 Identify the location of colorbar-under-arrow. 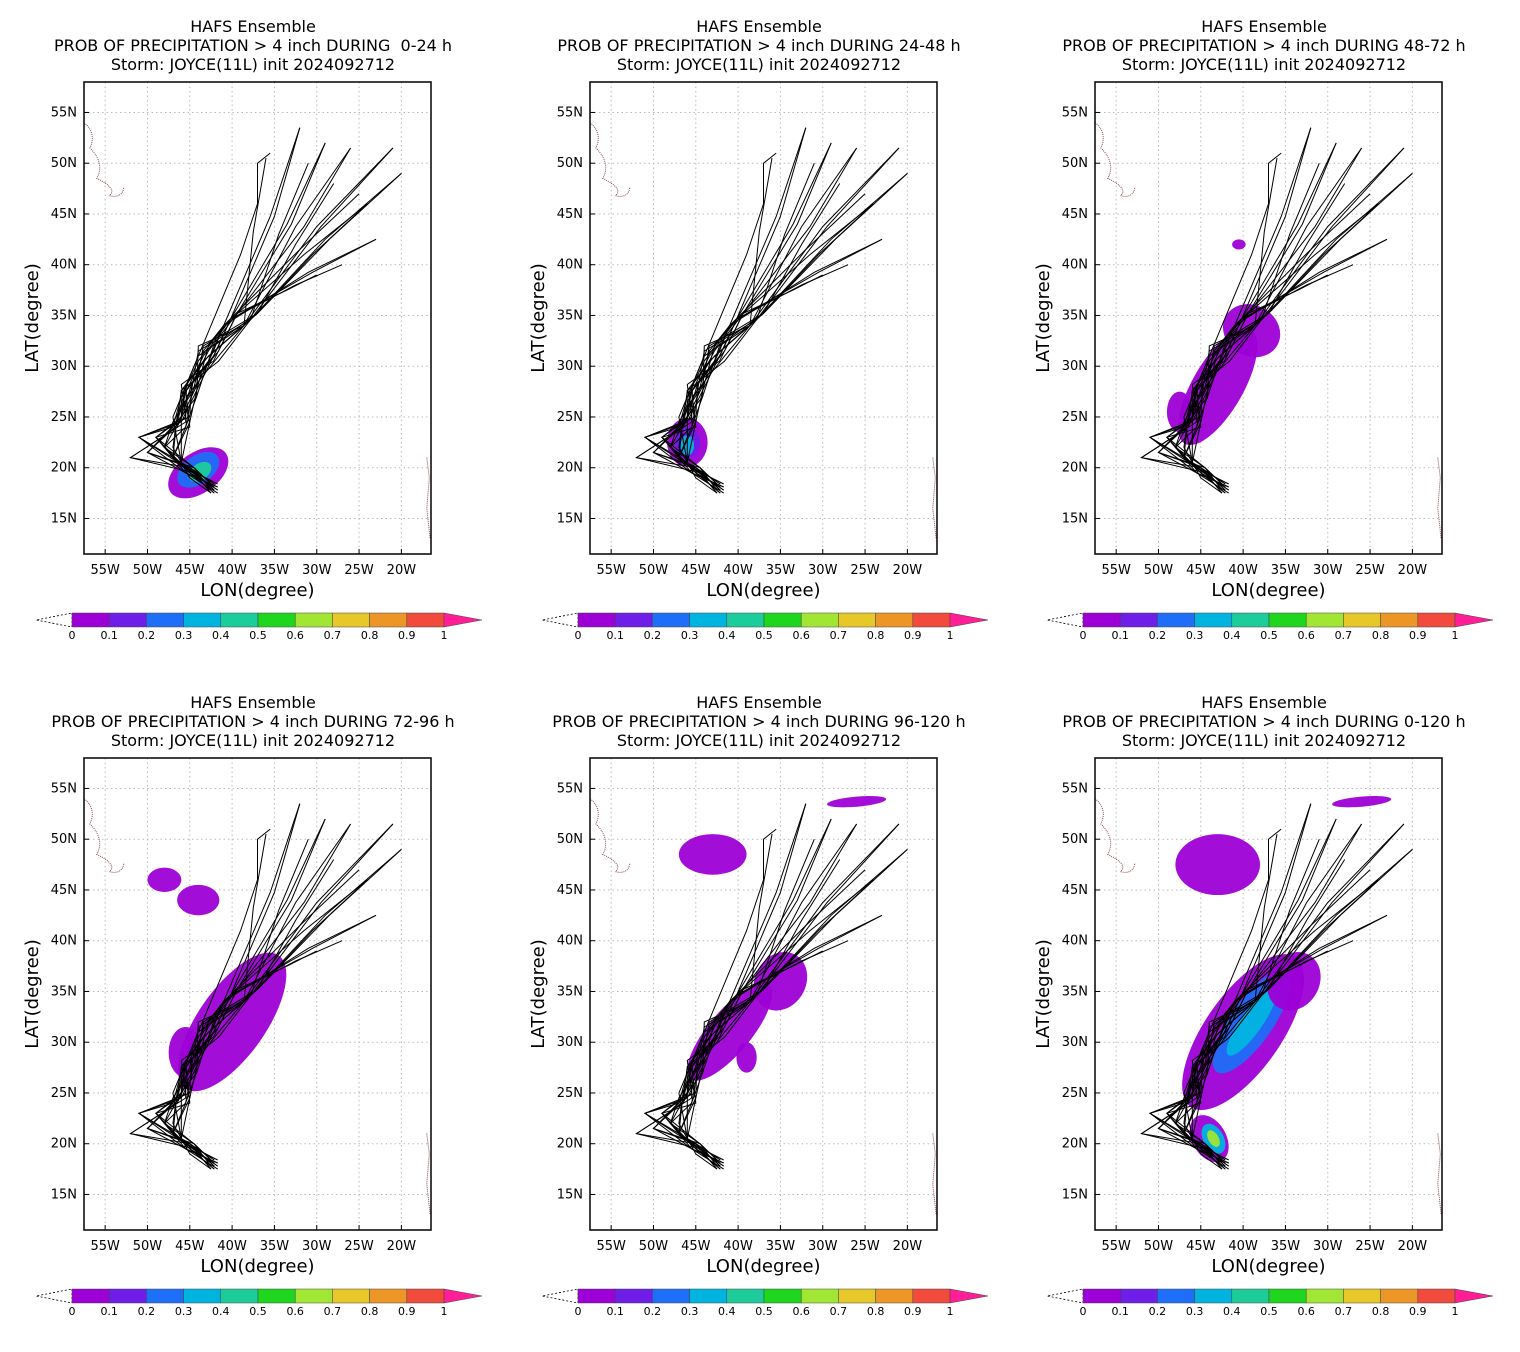
(560, 1296).